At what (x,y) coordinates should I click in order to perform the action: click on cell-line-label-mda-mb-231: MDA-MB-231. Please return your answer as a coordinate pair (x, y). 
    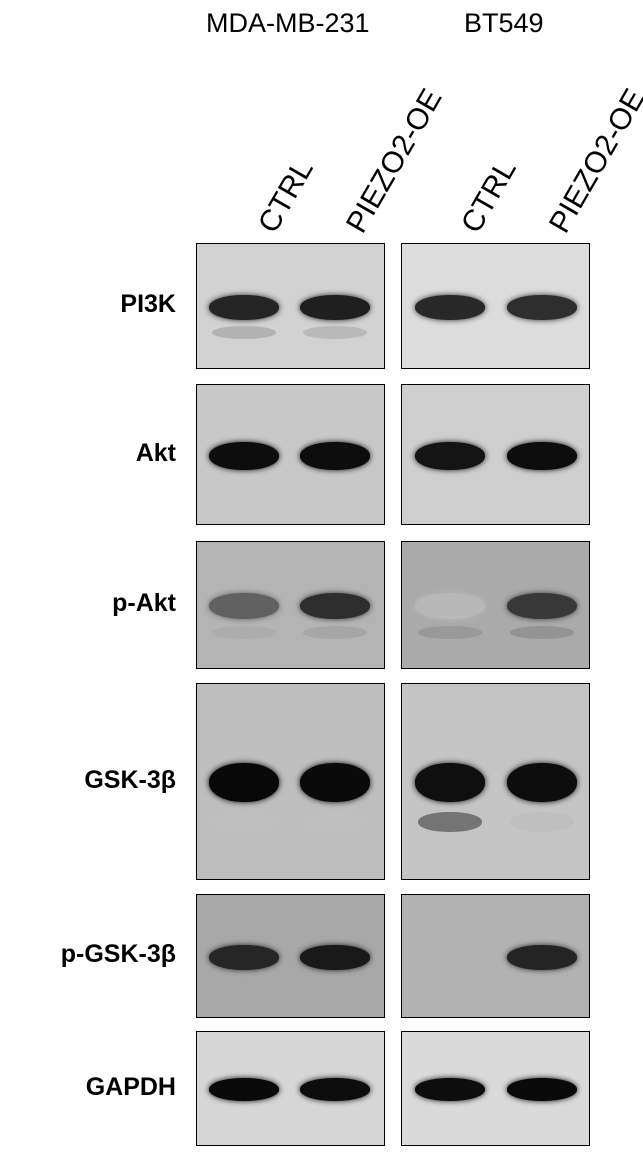
    Looking at the image, I should click on (288, 23).